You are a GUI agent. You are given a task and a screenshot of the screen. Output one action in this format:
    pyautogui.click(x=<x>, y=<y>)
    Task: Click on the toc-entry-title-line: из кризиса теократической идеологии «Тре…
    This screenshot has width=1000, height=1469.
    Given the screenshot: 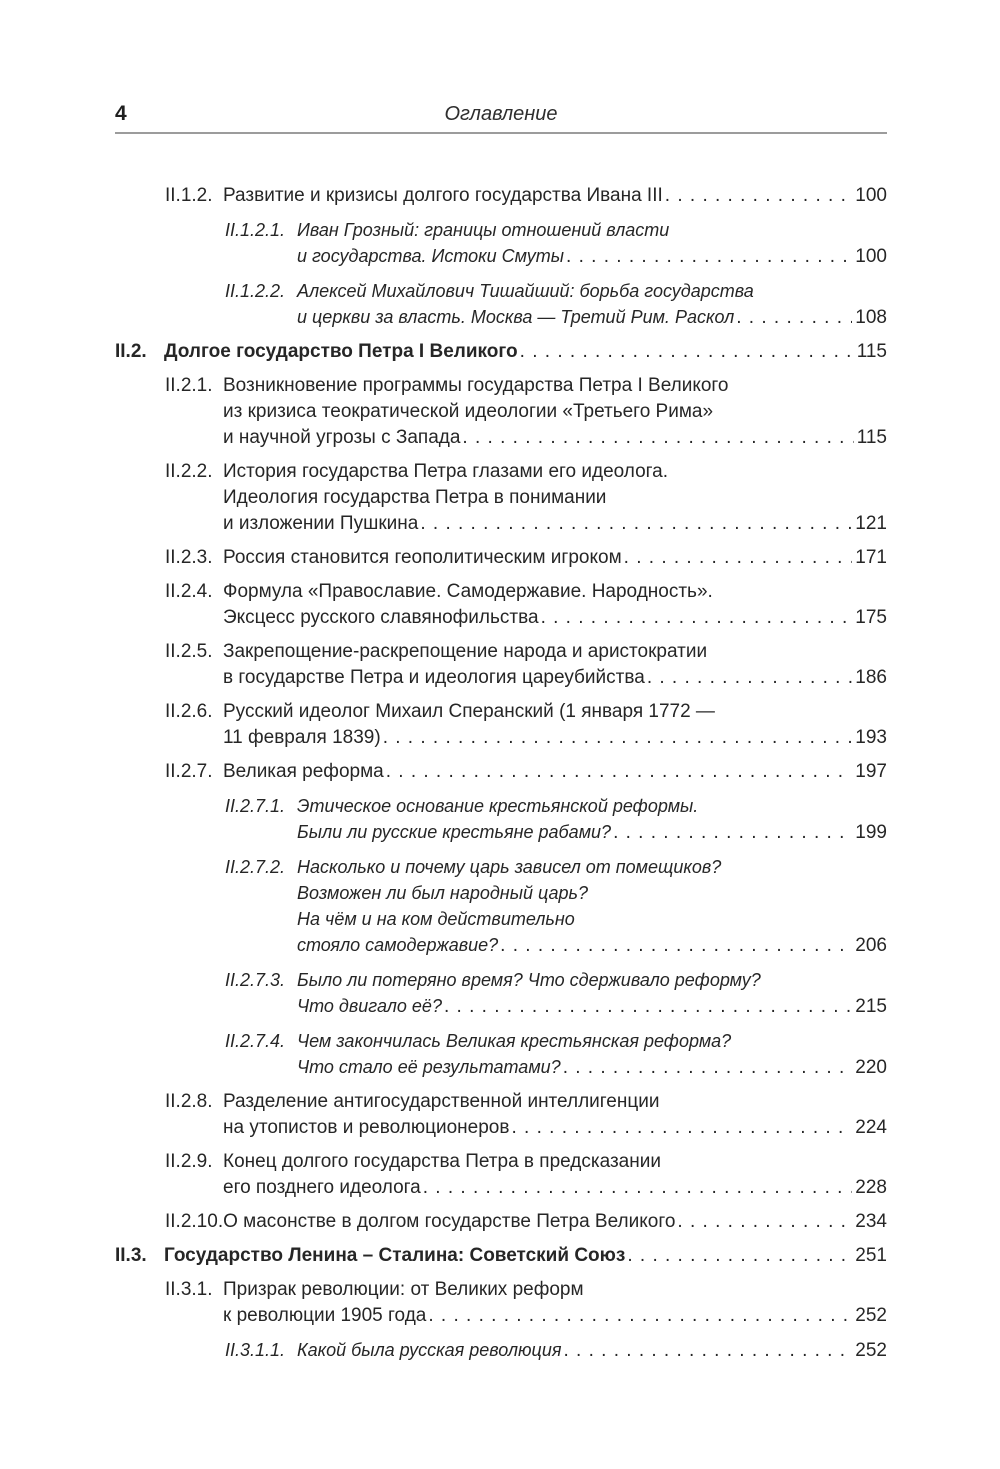 What is the action you would take?
    pyautogui.click(x=468, y=411)
    